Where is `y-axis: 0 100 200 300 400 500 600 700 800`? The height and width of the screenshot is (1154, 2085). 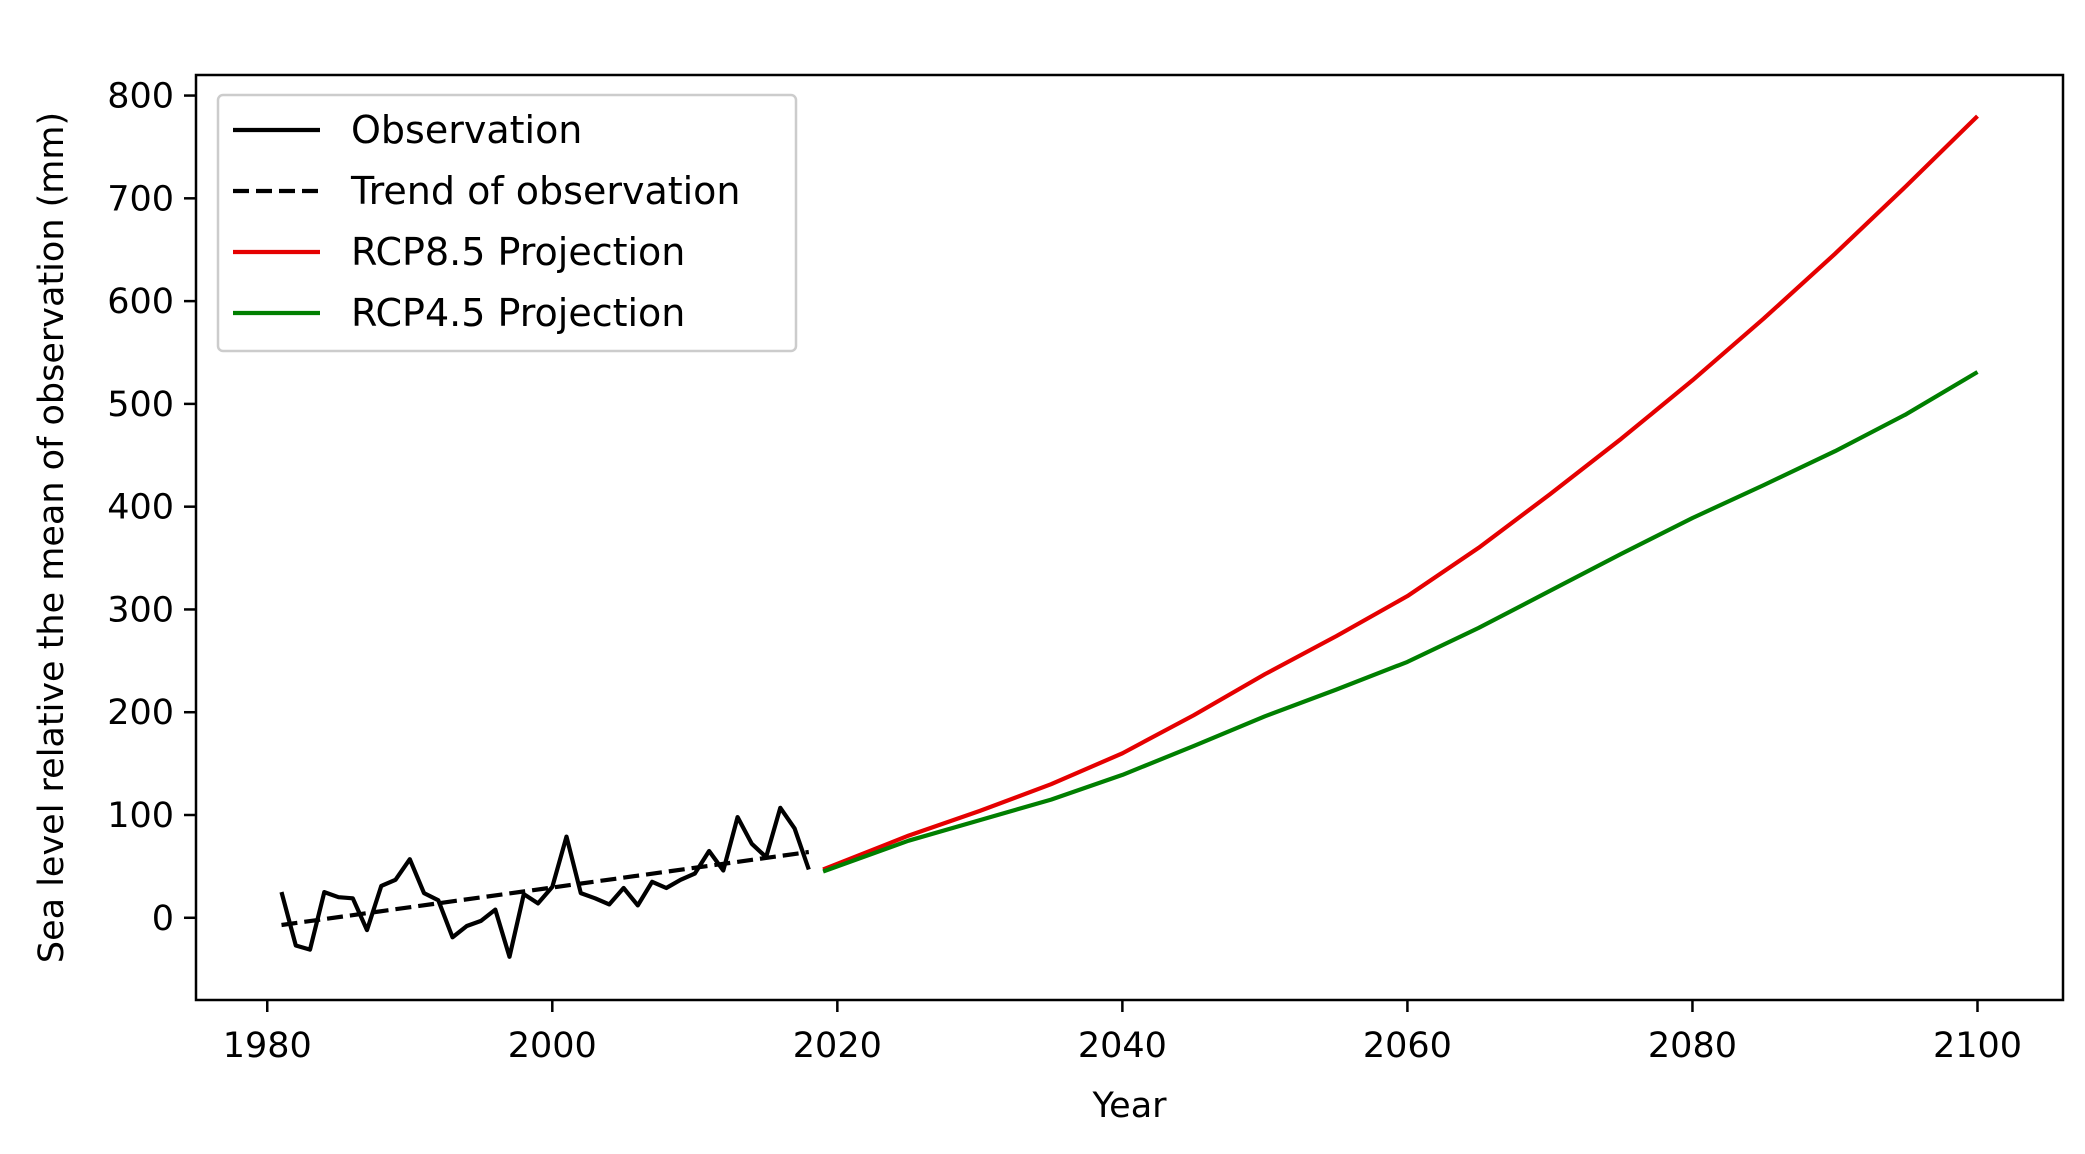
y-axis: 0 100 200 300 400 500 600 700 800 is located at coordinates (151, 508).